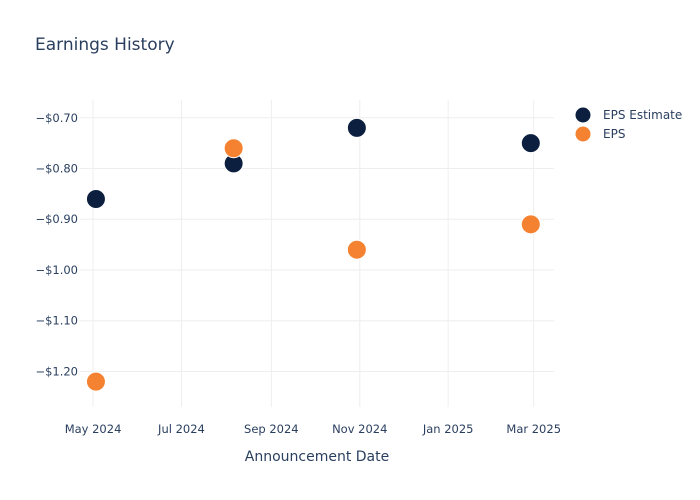 This screenshot has height=500, width=700. Describe the element at coordinates (56, 118) in the screenshot. I see `y-tick-label: −$0.70` at that location.